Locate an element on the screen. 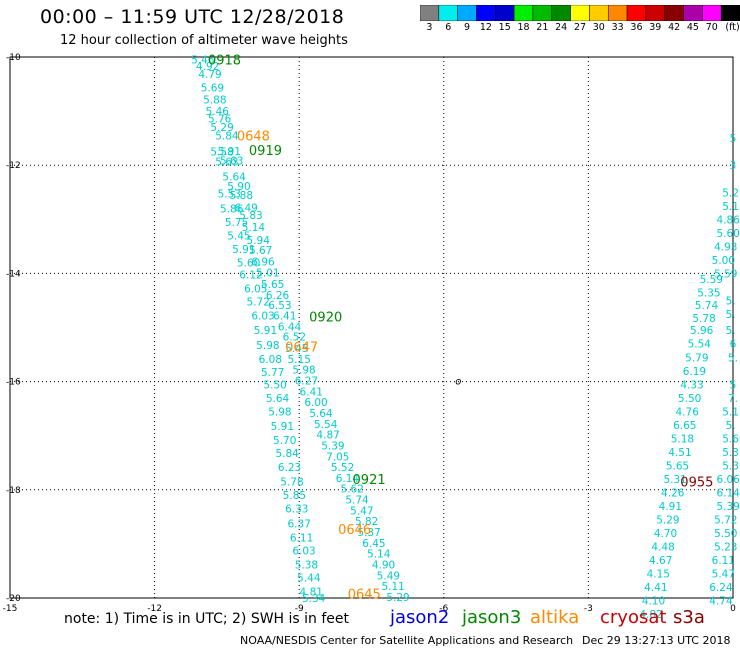 The width and height of the screenshot is (740, 650). colorbar-label: (ft) is located at coordinates (732, 27).